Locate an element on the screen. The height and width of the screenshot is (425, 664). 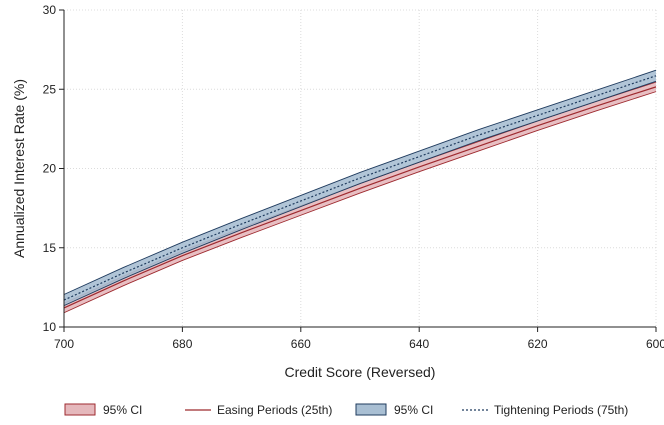
y-tick-label: 15 is located at coordinates (50, 248).